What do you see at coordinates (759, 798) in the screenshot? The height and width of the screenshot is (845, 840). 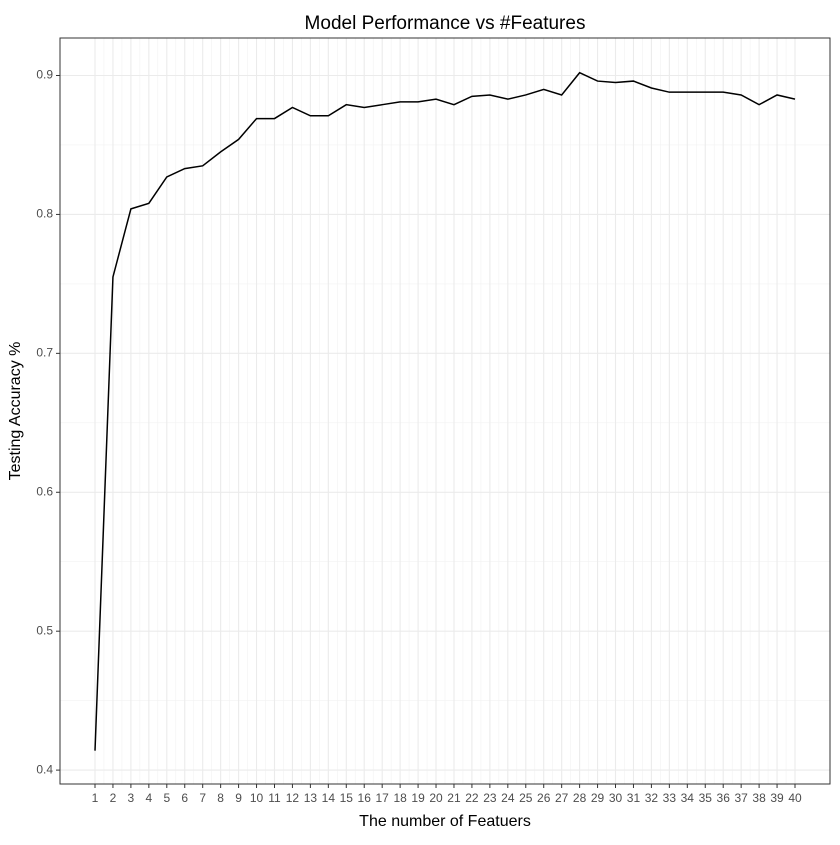 I see `x-tick-label: 38` at bounding box center [759, 798].